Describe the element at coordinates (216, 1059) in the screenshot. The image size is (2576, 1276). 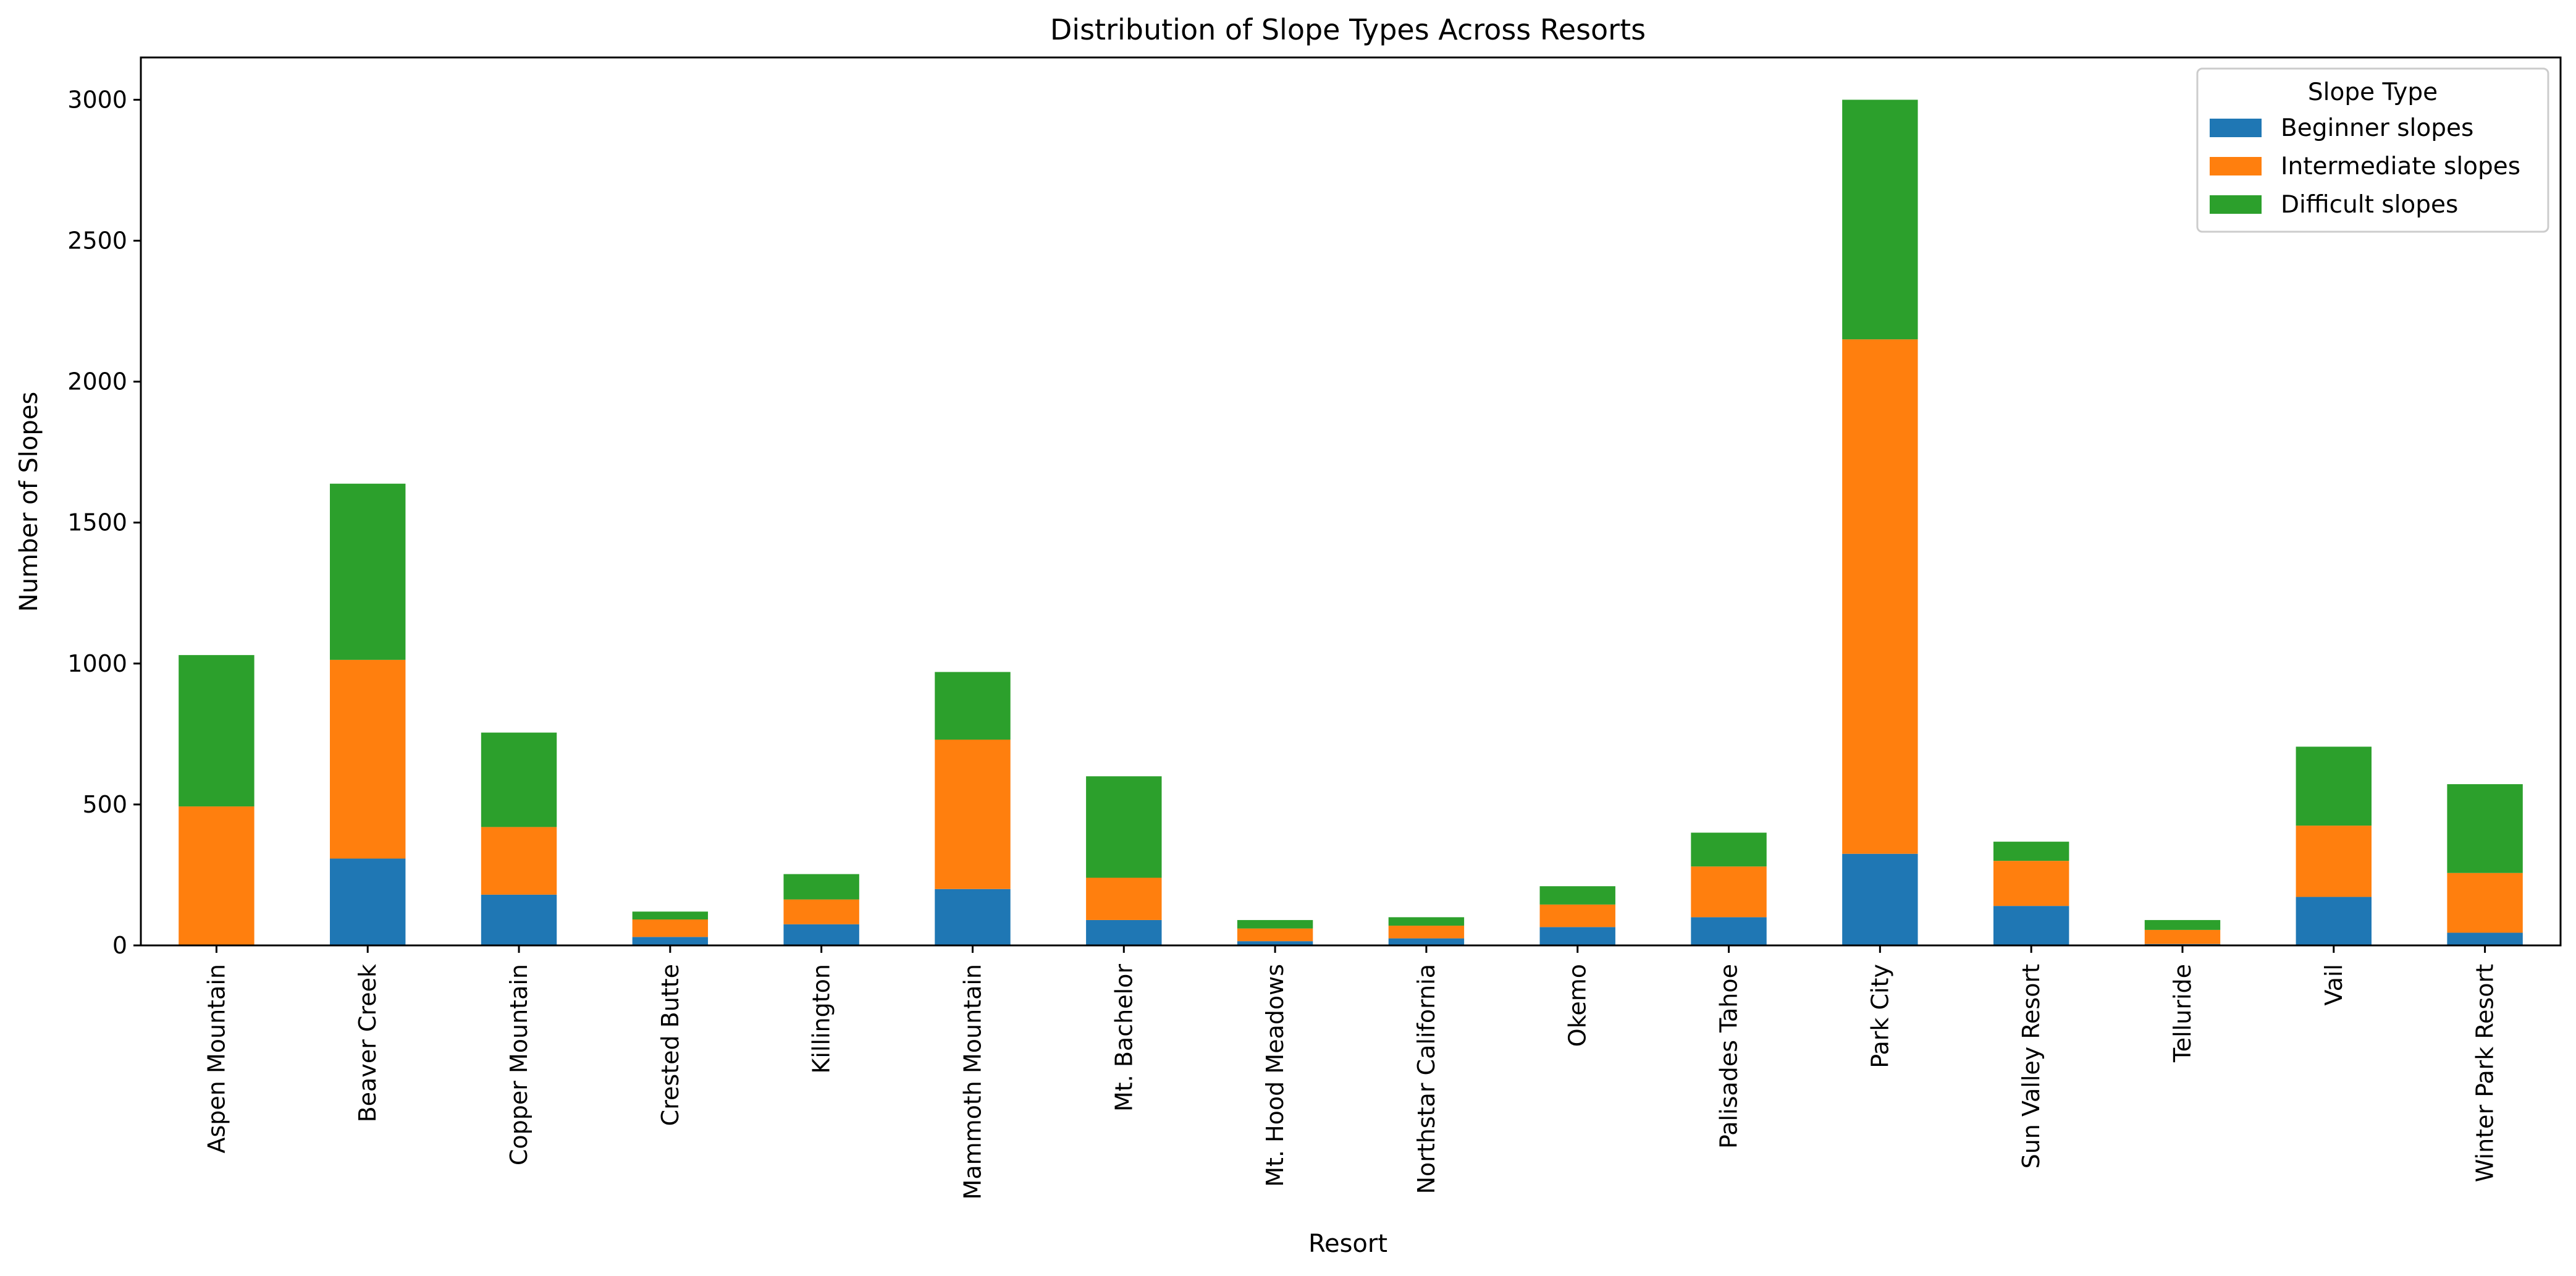
I see `x-tick-label: Aspen Mountain` at that location.